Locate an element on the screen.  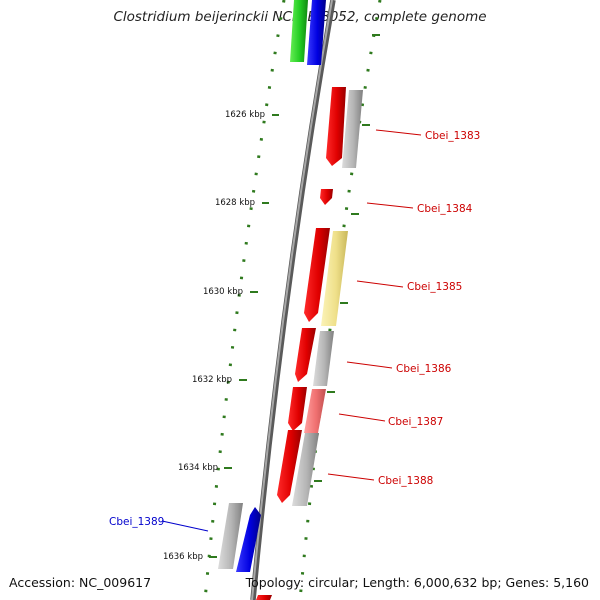
gene-label-cbei-1387: Cbei_1387 is located at coordinates (415, 422).